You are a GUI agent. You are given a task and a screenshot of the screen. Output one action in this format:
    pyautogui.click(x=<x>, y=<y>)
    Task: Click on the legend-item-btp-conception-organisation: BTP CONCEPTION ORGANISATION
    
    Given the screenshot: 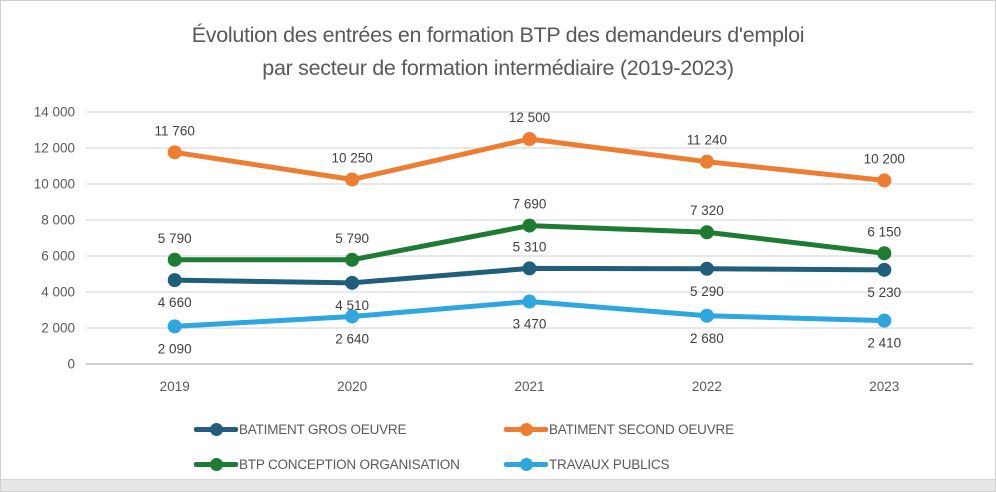 What is the action you would take?
    pyautogui.click(x=349, y=464)
    